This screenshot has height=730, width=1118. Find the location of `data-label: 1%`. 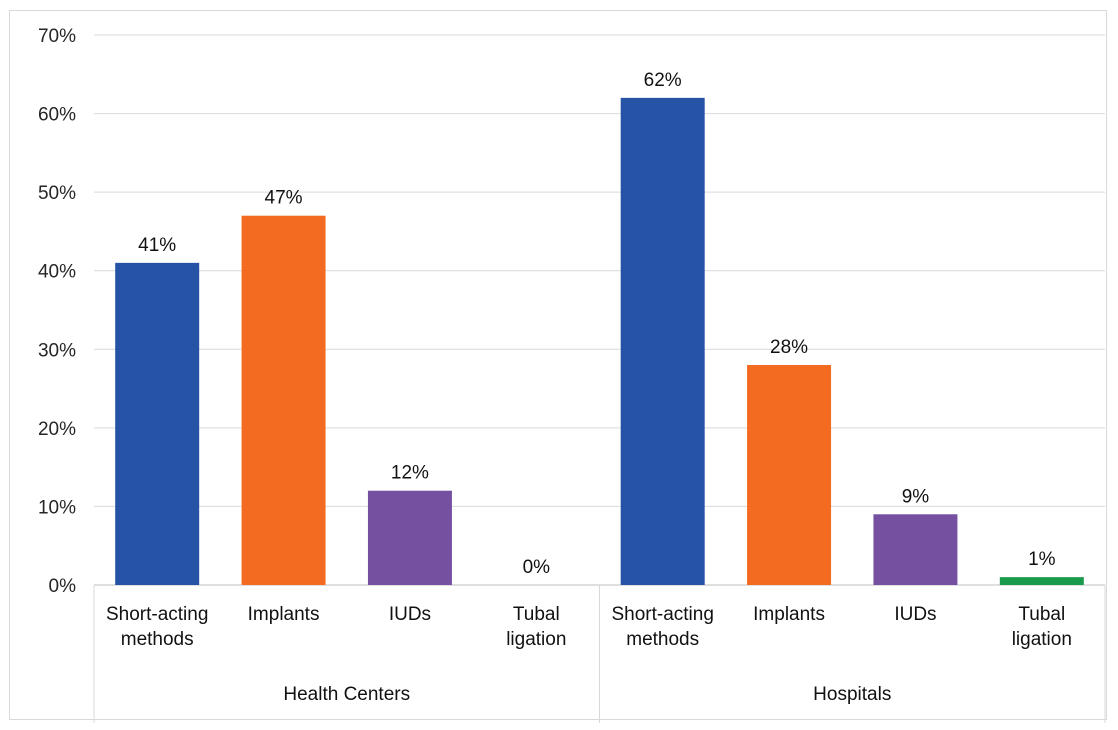

data-label: 1% is located at coordinates (1042, 559).